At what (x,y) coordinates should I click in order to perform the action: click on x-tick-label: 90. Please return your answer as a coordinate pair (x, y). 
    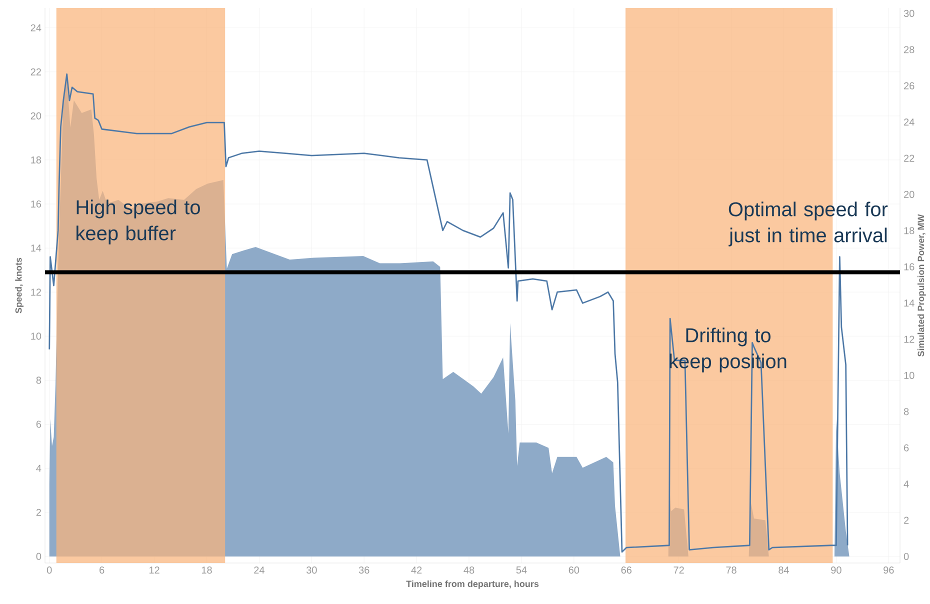
    Looking at the image, I should click on (836, 570).